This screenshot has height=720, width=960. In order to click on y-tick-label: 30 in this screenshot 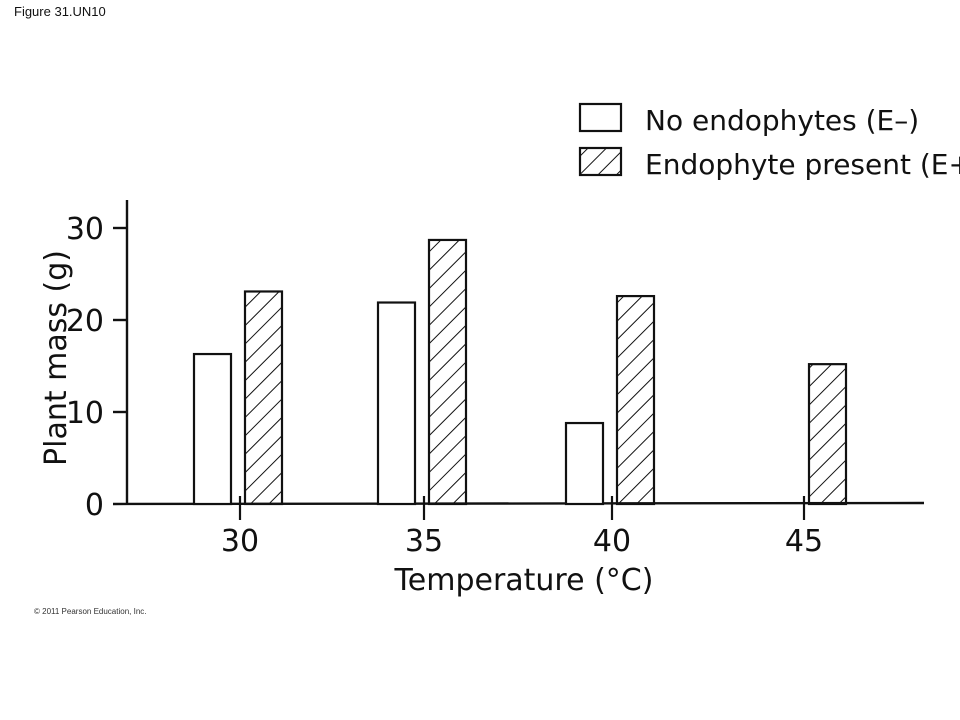, I will do `click(85, 229)`.